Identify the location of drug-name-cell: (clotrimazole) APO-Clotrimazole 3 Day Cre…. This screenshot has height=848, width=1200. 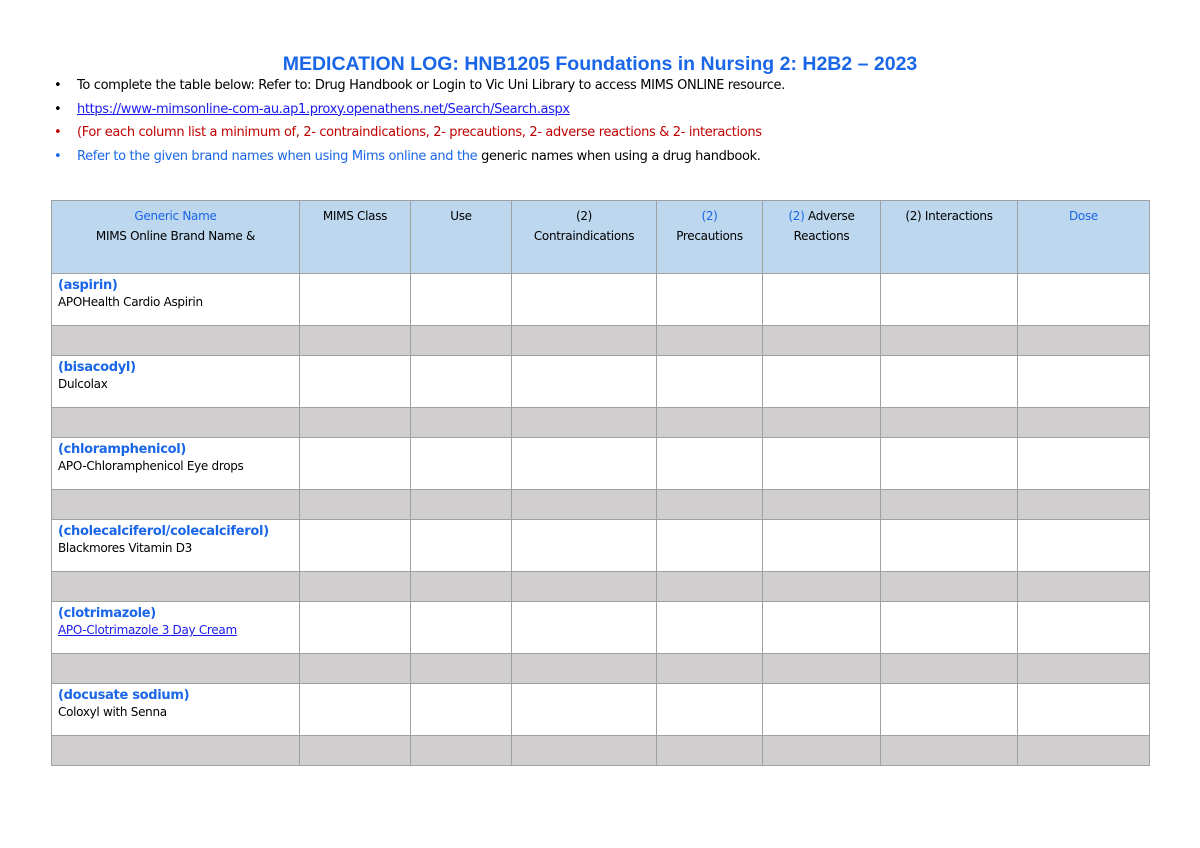
(175, 627).